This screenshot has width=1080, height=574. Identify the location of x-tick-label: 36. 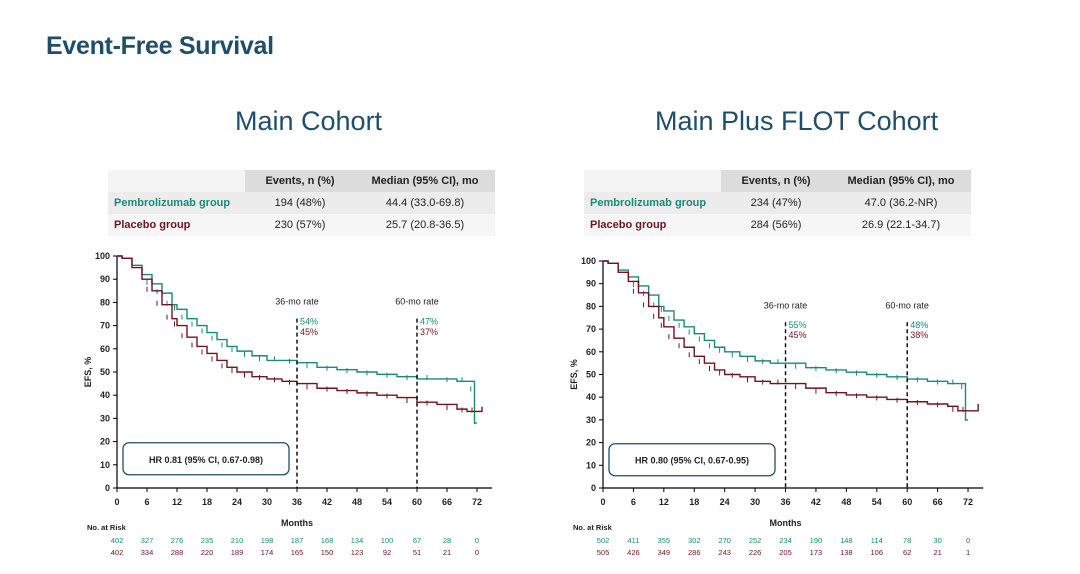
(786, 502).